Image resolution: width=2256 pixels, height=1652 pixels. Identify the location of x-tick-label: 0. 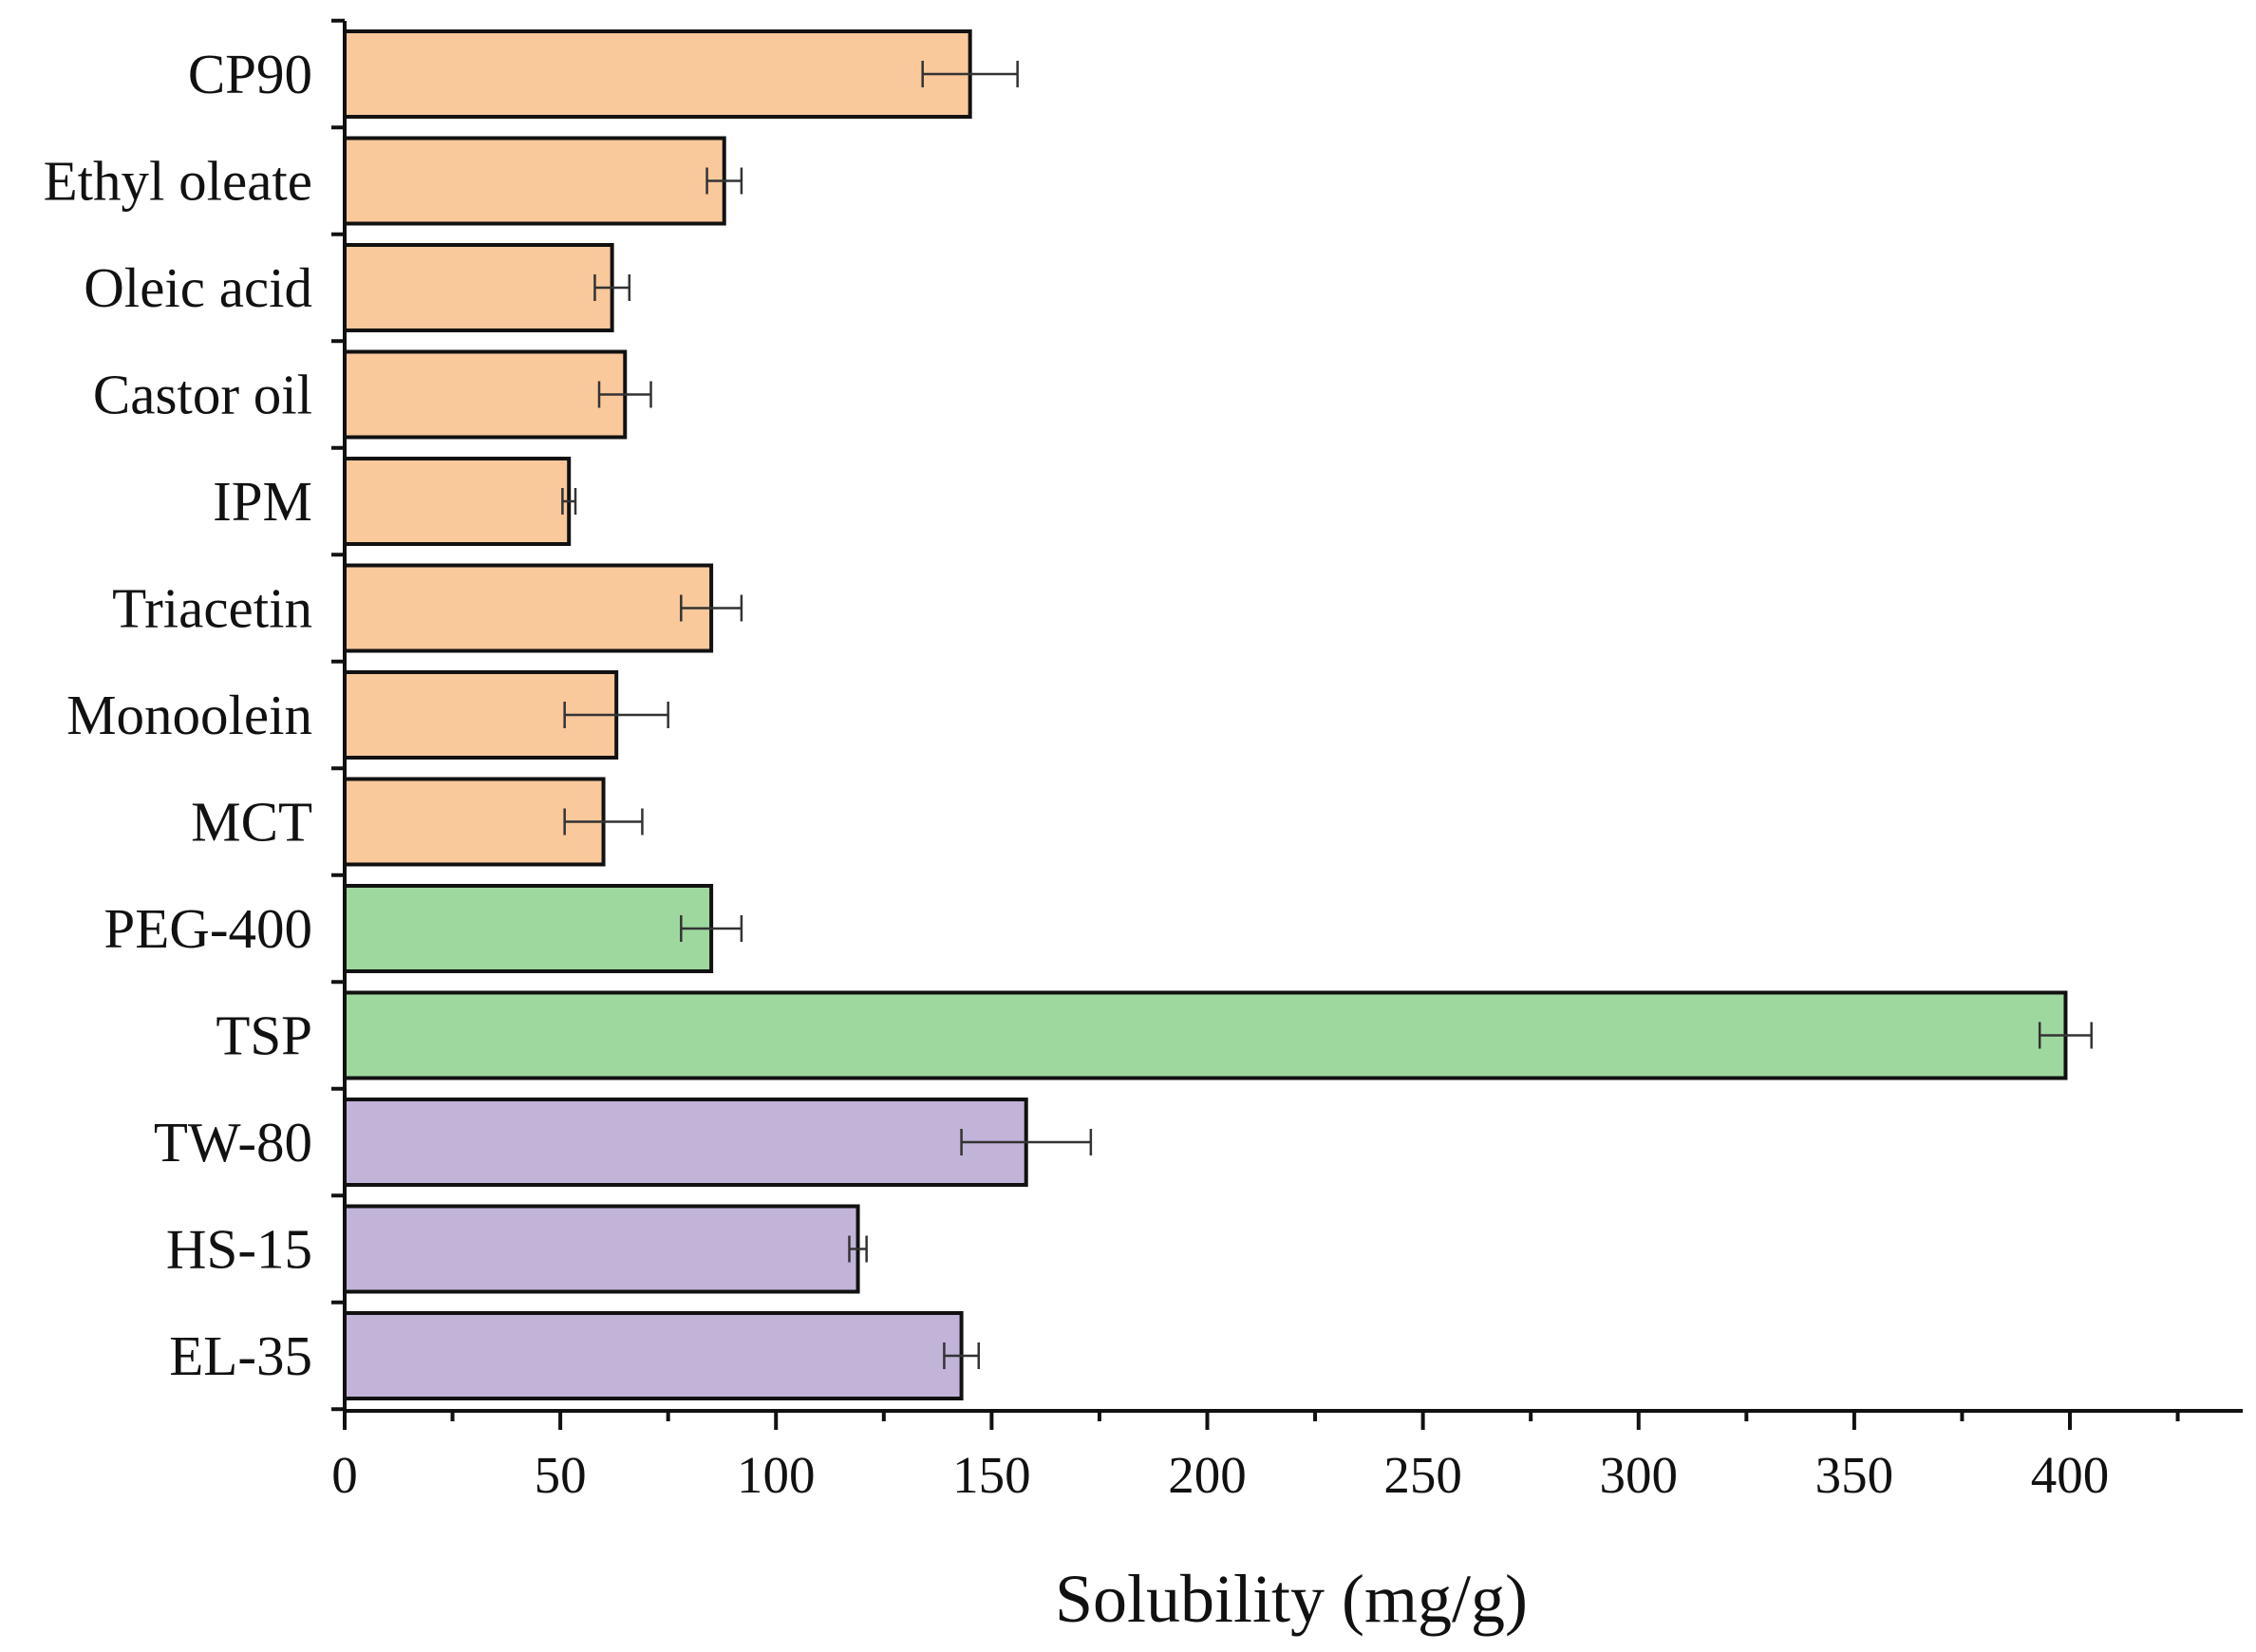
(344, 1475).